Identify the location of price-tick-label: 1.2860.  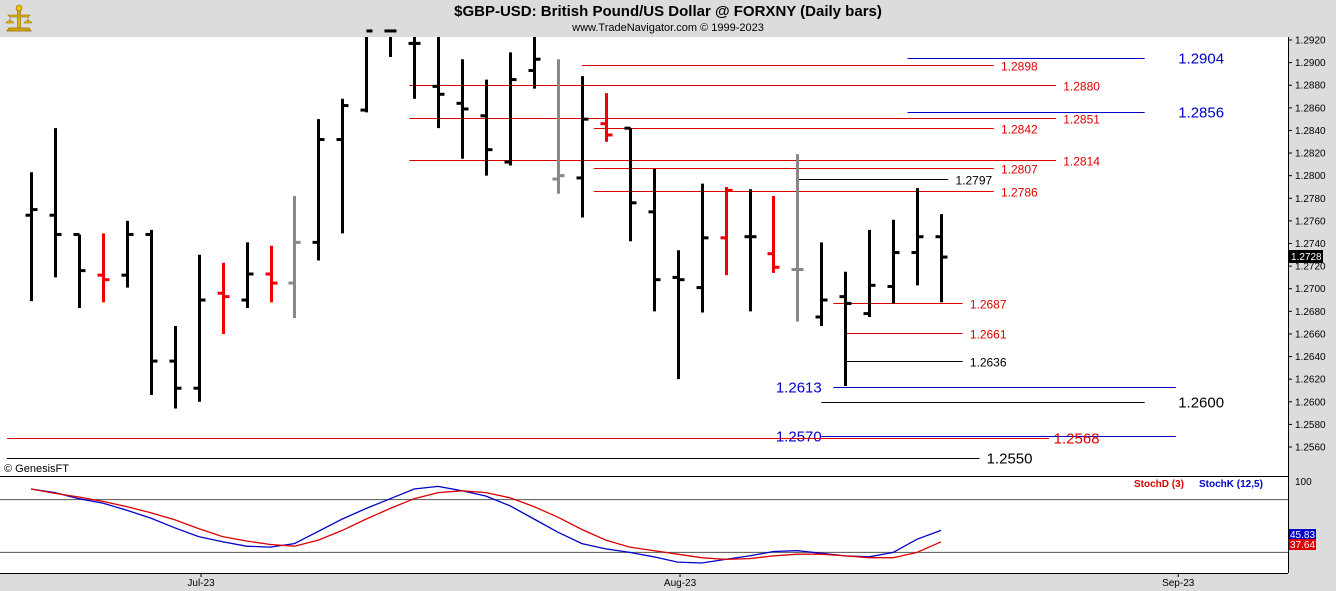
(1310, 108).